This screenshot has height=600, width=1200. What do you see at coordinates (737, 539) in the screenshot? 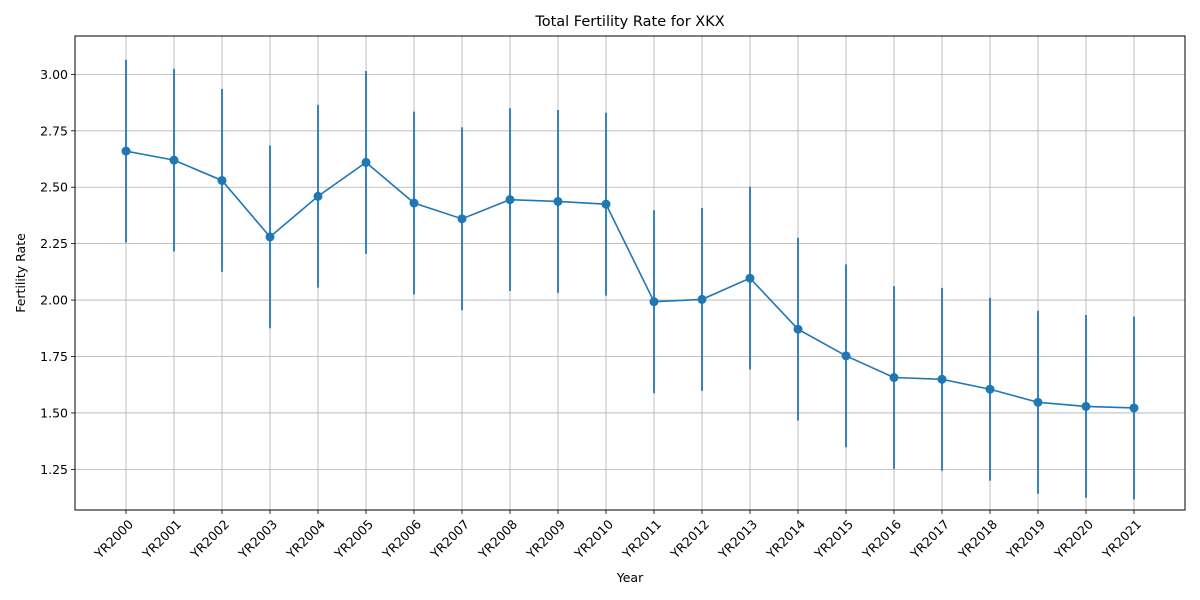
I see `x-tick-label: YR2013` at bounding box center [737, 539].